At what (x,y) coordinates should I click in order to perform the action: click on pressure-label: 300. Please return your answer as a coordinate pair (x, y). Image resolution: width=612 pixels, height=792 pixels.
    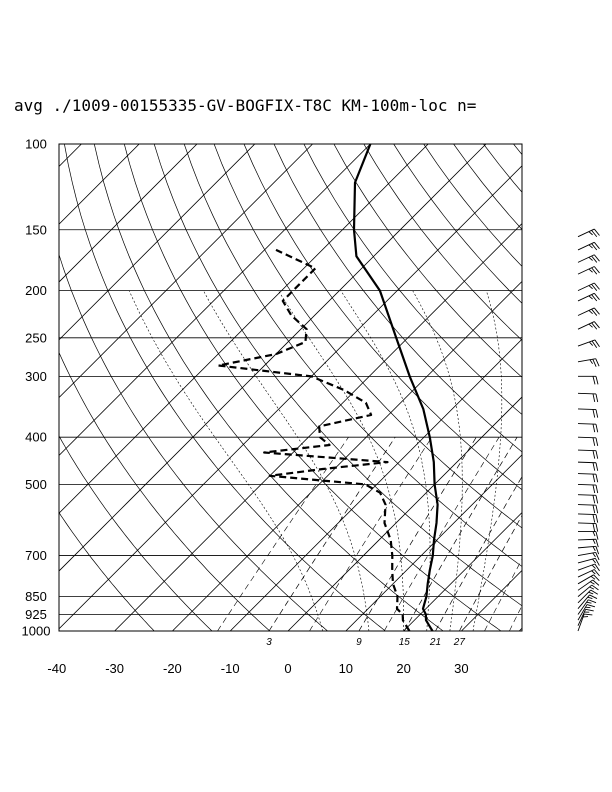
    Looking at the image, I should click on (36, 376).